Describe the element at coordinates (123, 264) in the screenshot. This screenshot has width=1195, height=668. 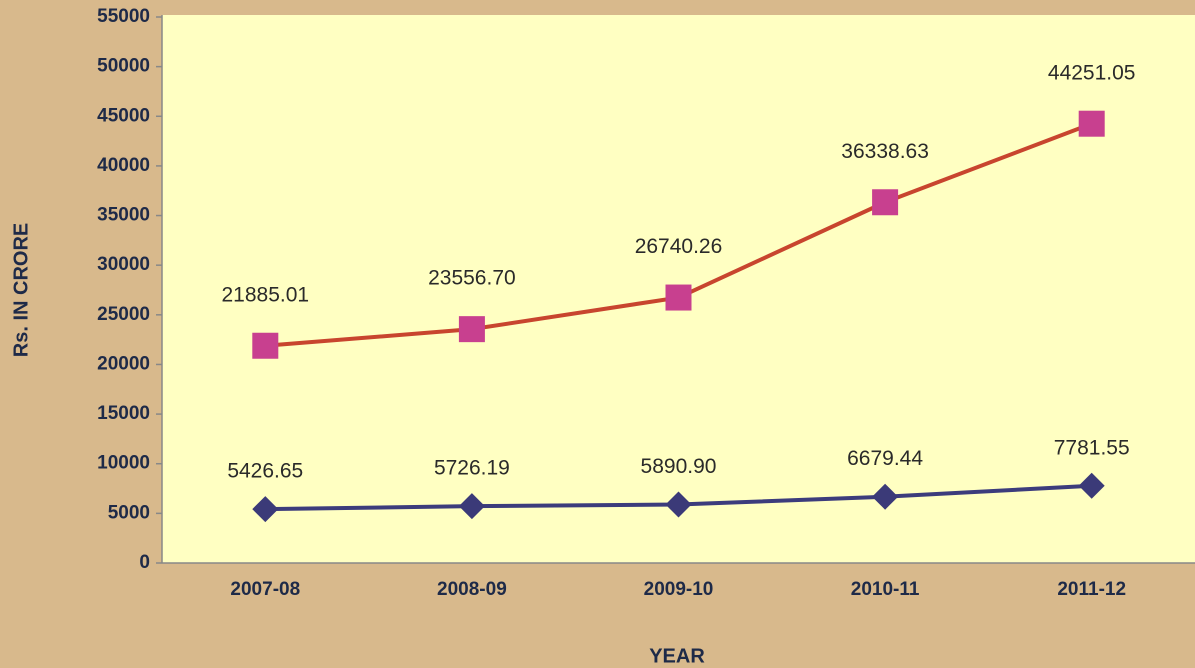
I see `y-tick-label: 30000` at that location.